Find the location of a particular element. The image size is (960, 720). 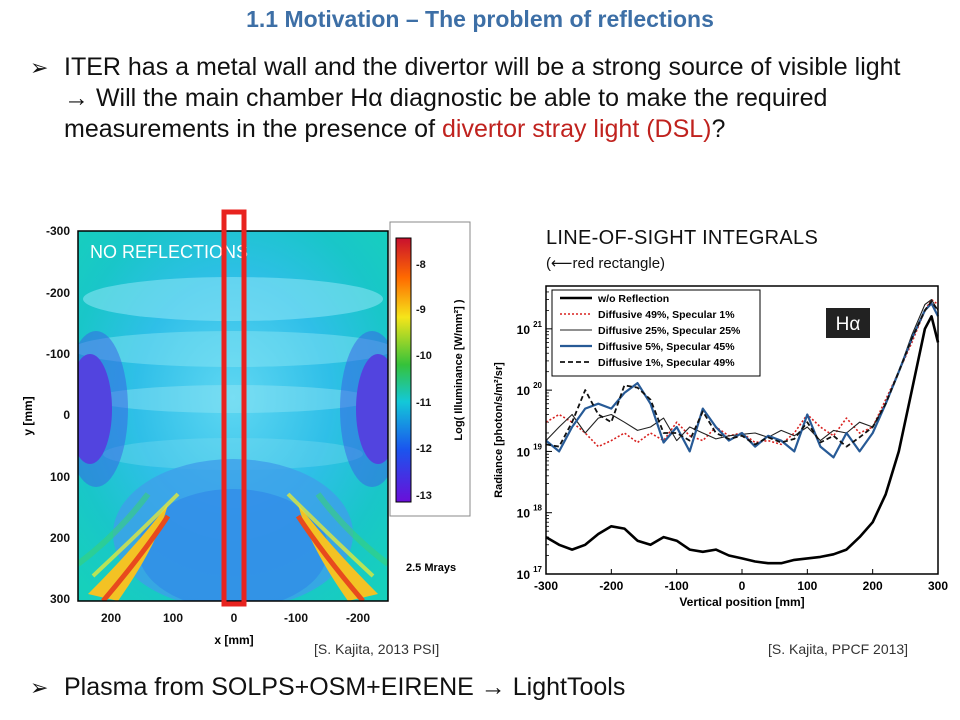

los-subtitle: (⟵red rectangle) is located at coordinates (606, 263).